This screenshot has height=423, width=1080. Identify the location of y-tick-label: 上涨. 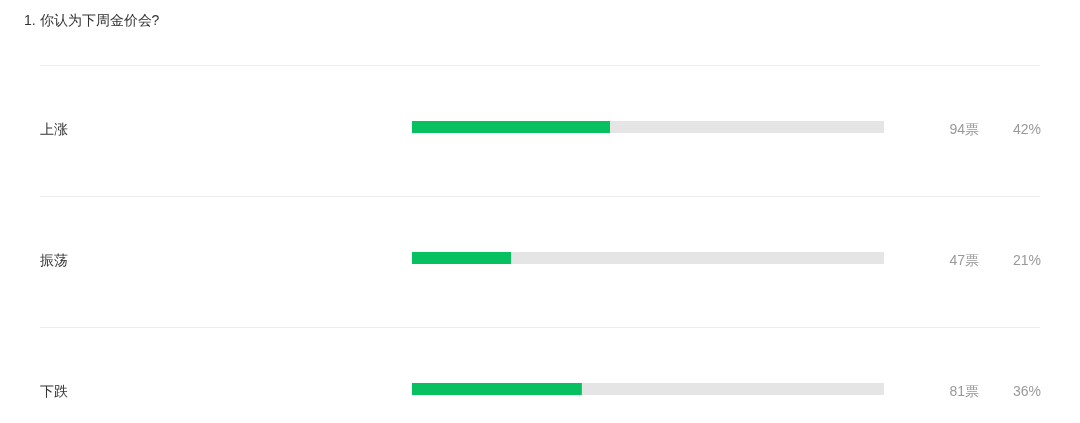
(54, 129).